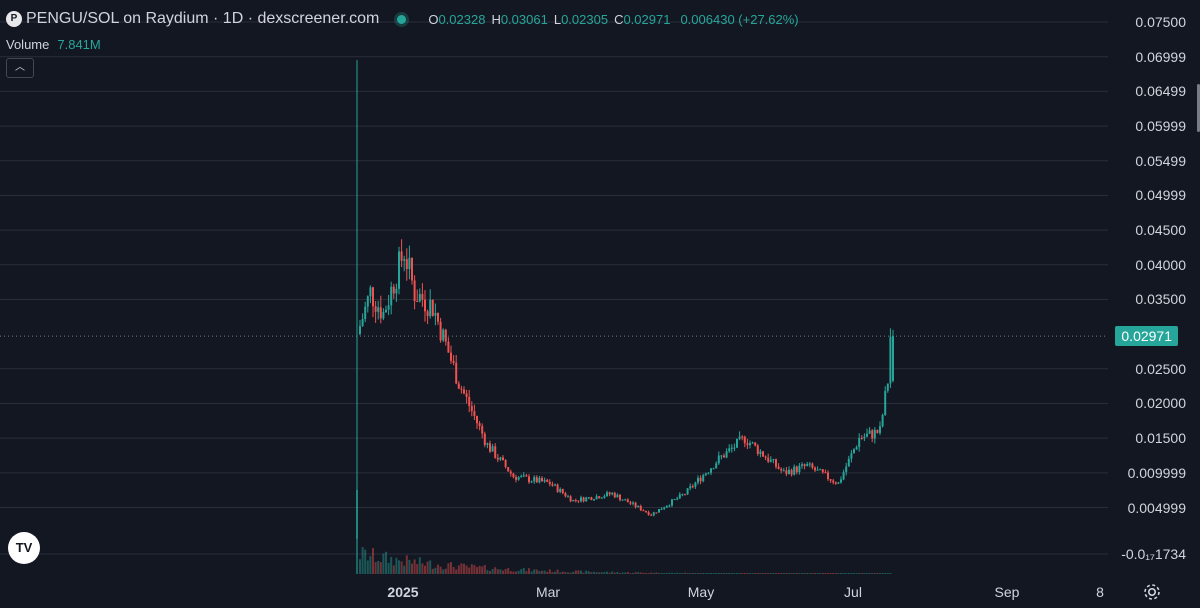 The image size is (1200, 608). What do you see at coordinates (53, 44) in the screenshot?
I see `volume-legend: Volume 7.841M` at bounding box center [53, 44].